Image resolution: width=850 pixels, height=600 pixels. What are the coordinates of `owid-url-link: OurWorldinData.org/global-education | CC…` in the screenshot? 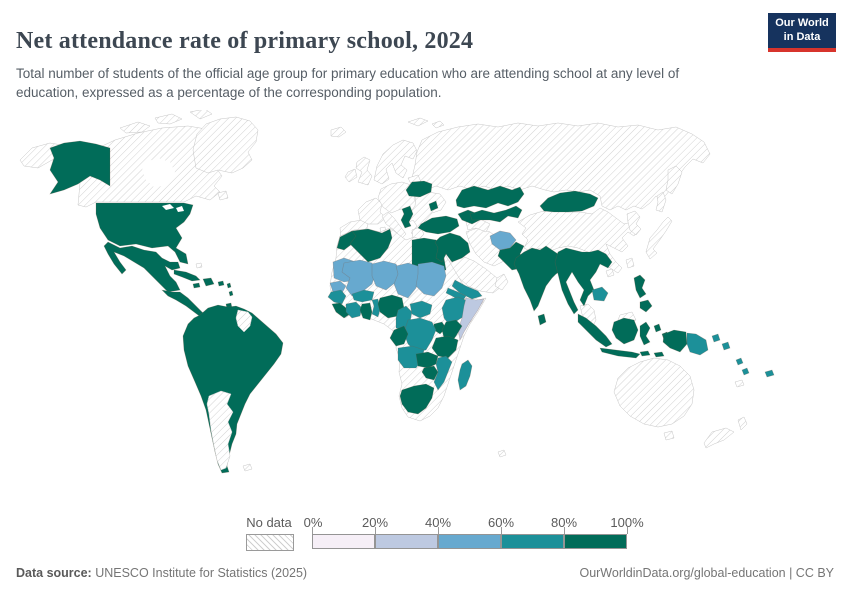 It's located at (706, 573).